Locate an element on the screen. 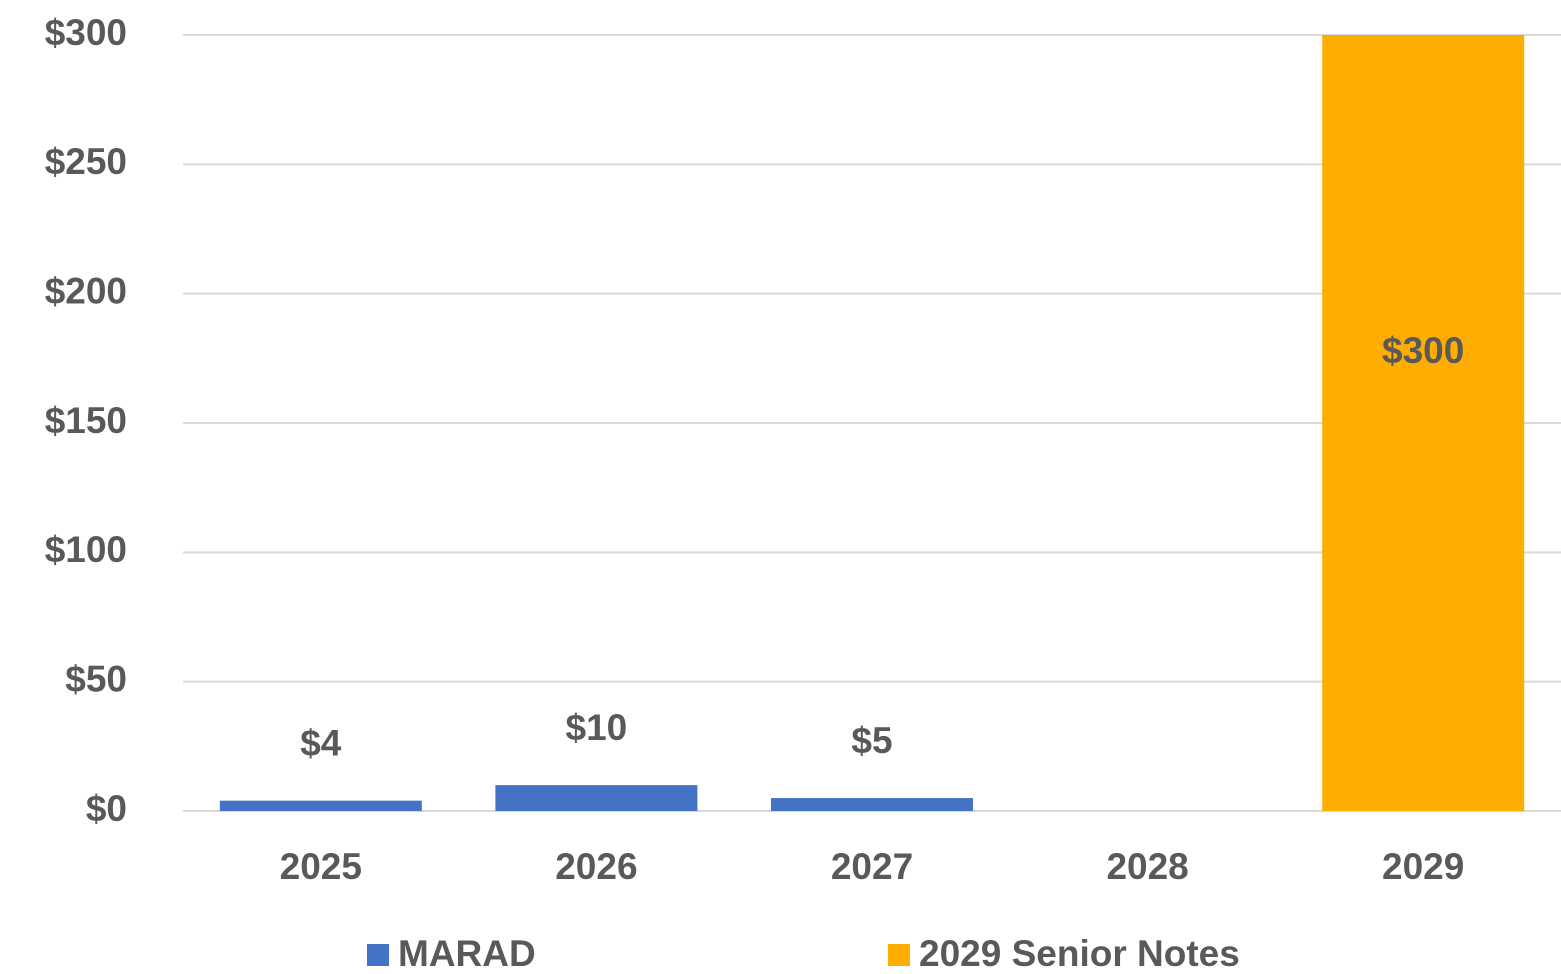 The width and height of the screenshot is (1561, 974). x-tick-label: 2027 is located at coordinates (872, 866).